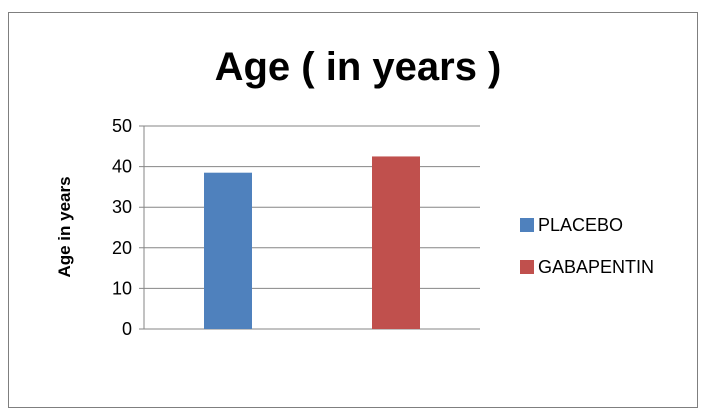  I want to click on bar-gabapentin, so click(396, 242).